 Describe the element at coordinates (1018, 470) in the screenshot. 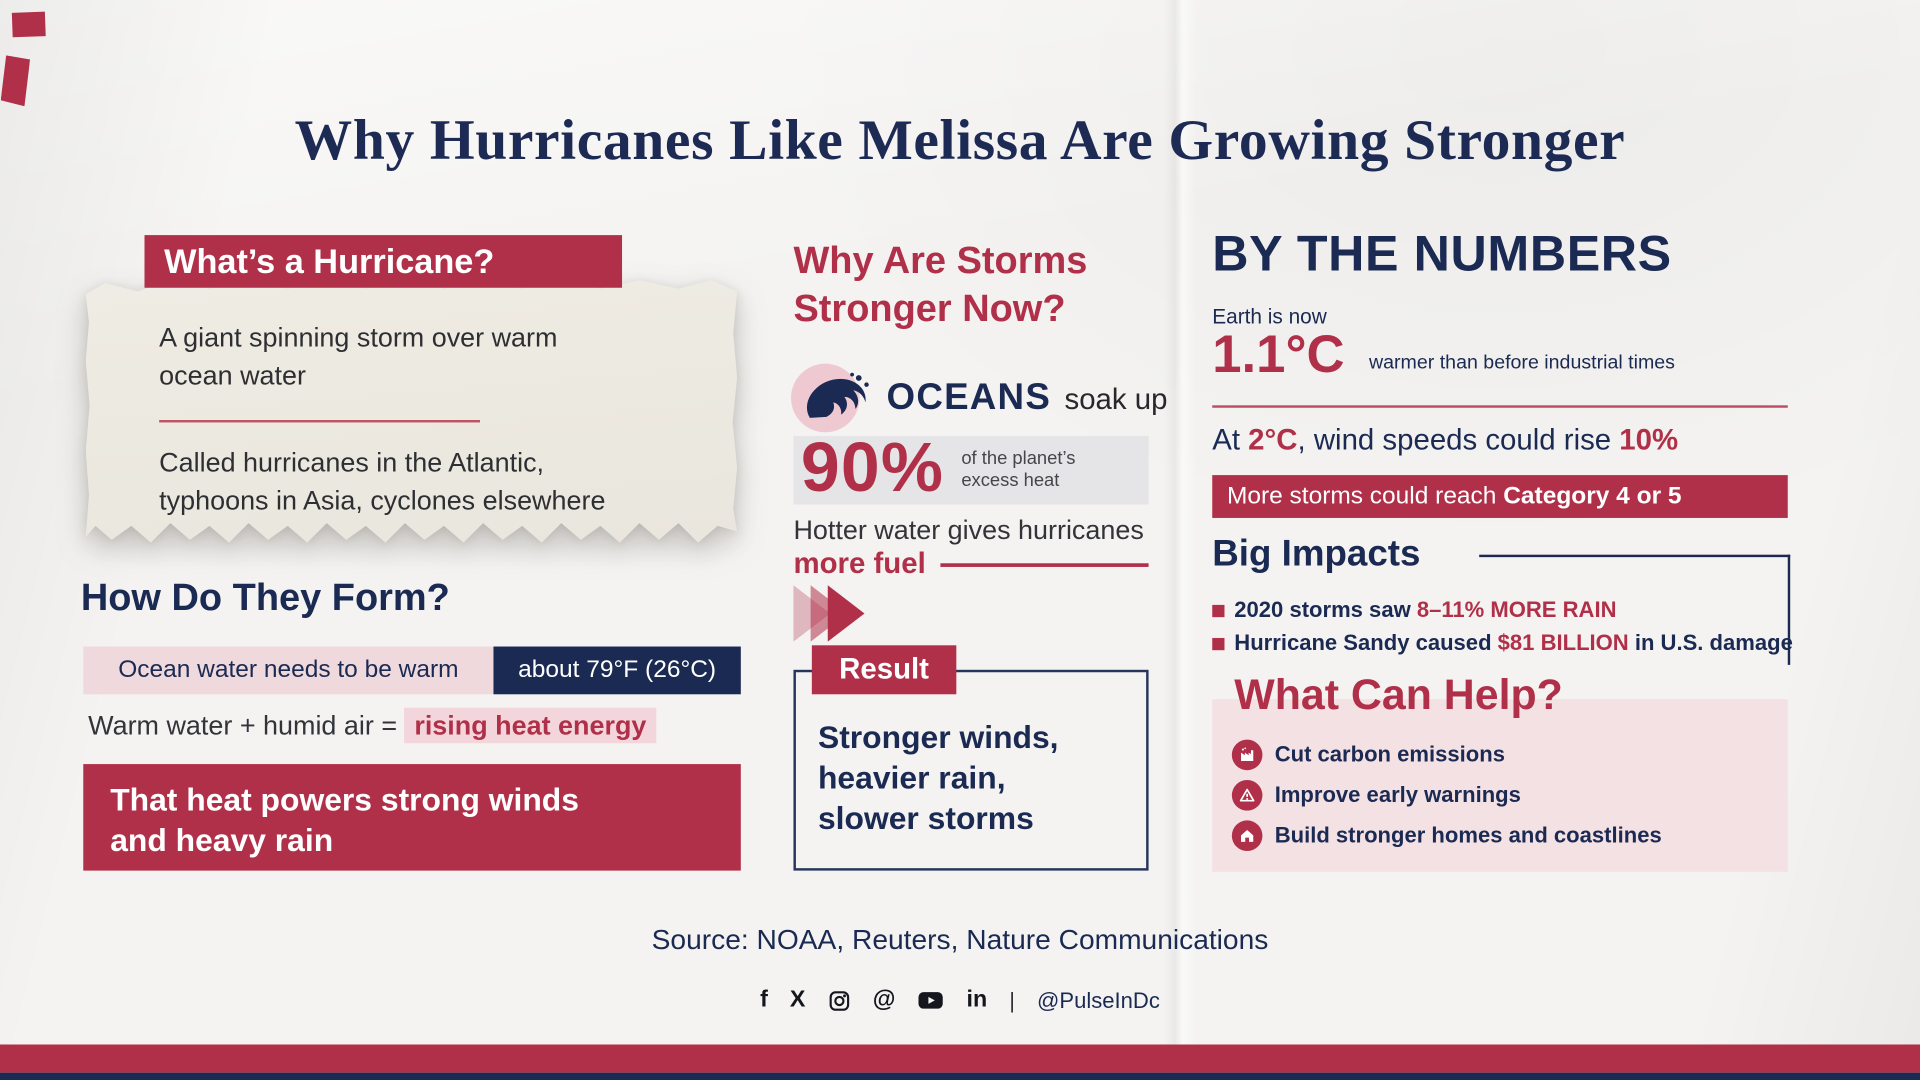

I see `ninety-percent-caption: of the planet’s excess heat` at that location.